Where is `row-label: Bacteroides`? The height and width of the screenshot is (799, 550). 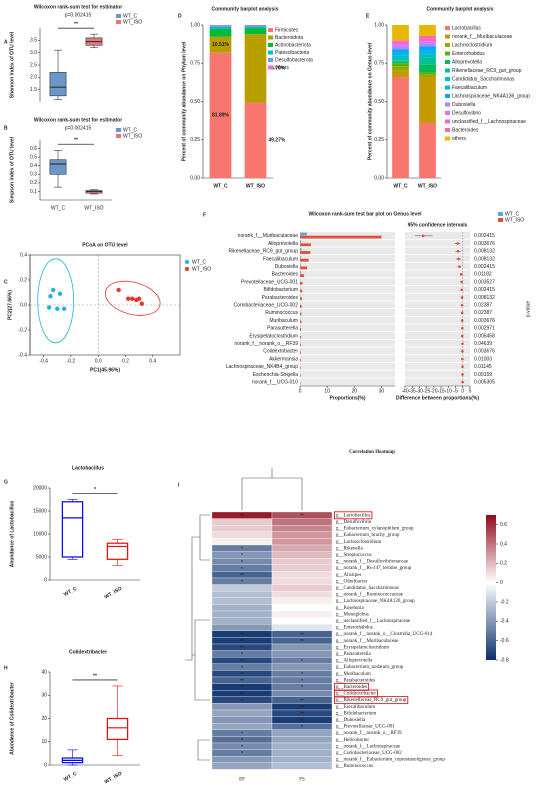
row-label: Bacteroides is located at coordinates (285, 275).